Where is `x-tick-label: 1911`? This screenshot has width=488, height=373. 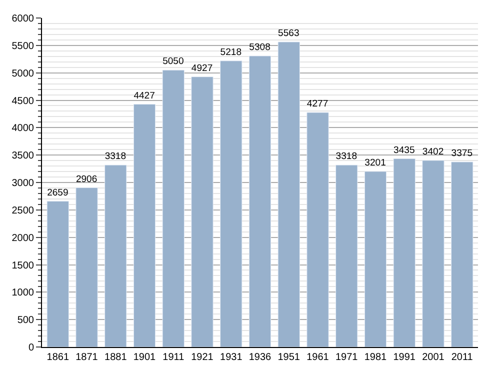
x-tick-label: 1911 is located at coordinates (173, 357).